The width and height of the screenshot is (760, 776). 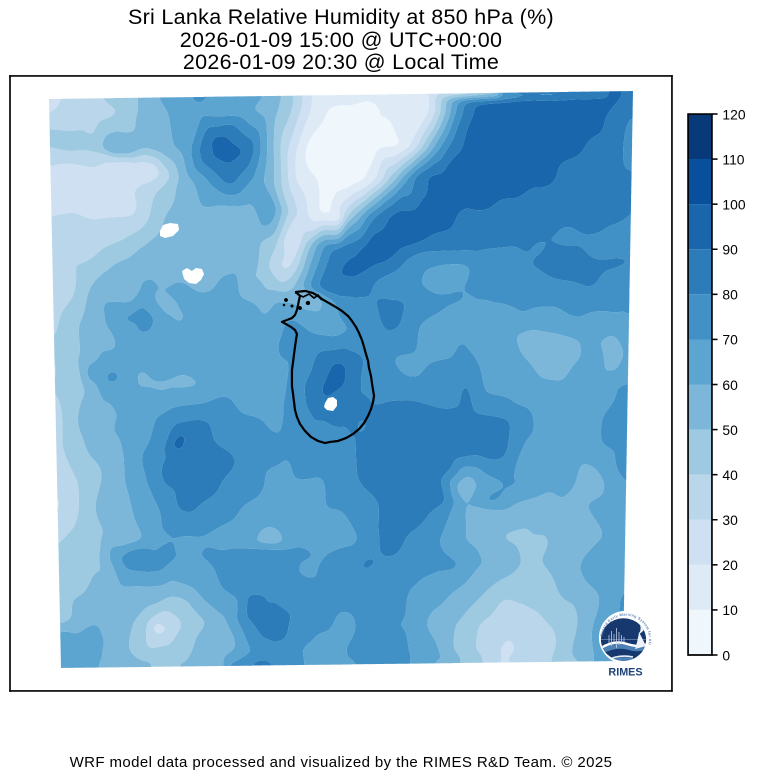 What do you see at coordinates (730, 610) in the screenshot?
I see `svg-text: 10` at bounding box center [730, 610].